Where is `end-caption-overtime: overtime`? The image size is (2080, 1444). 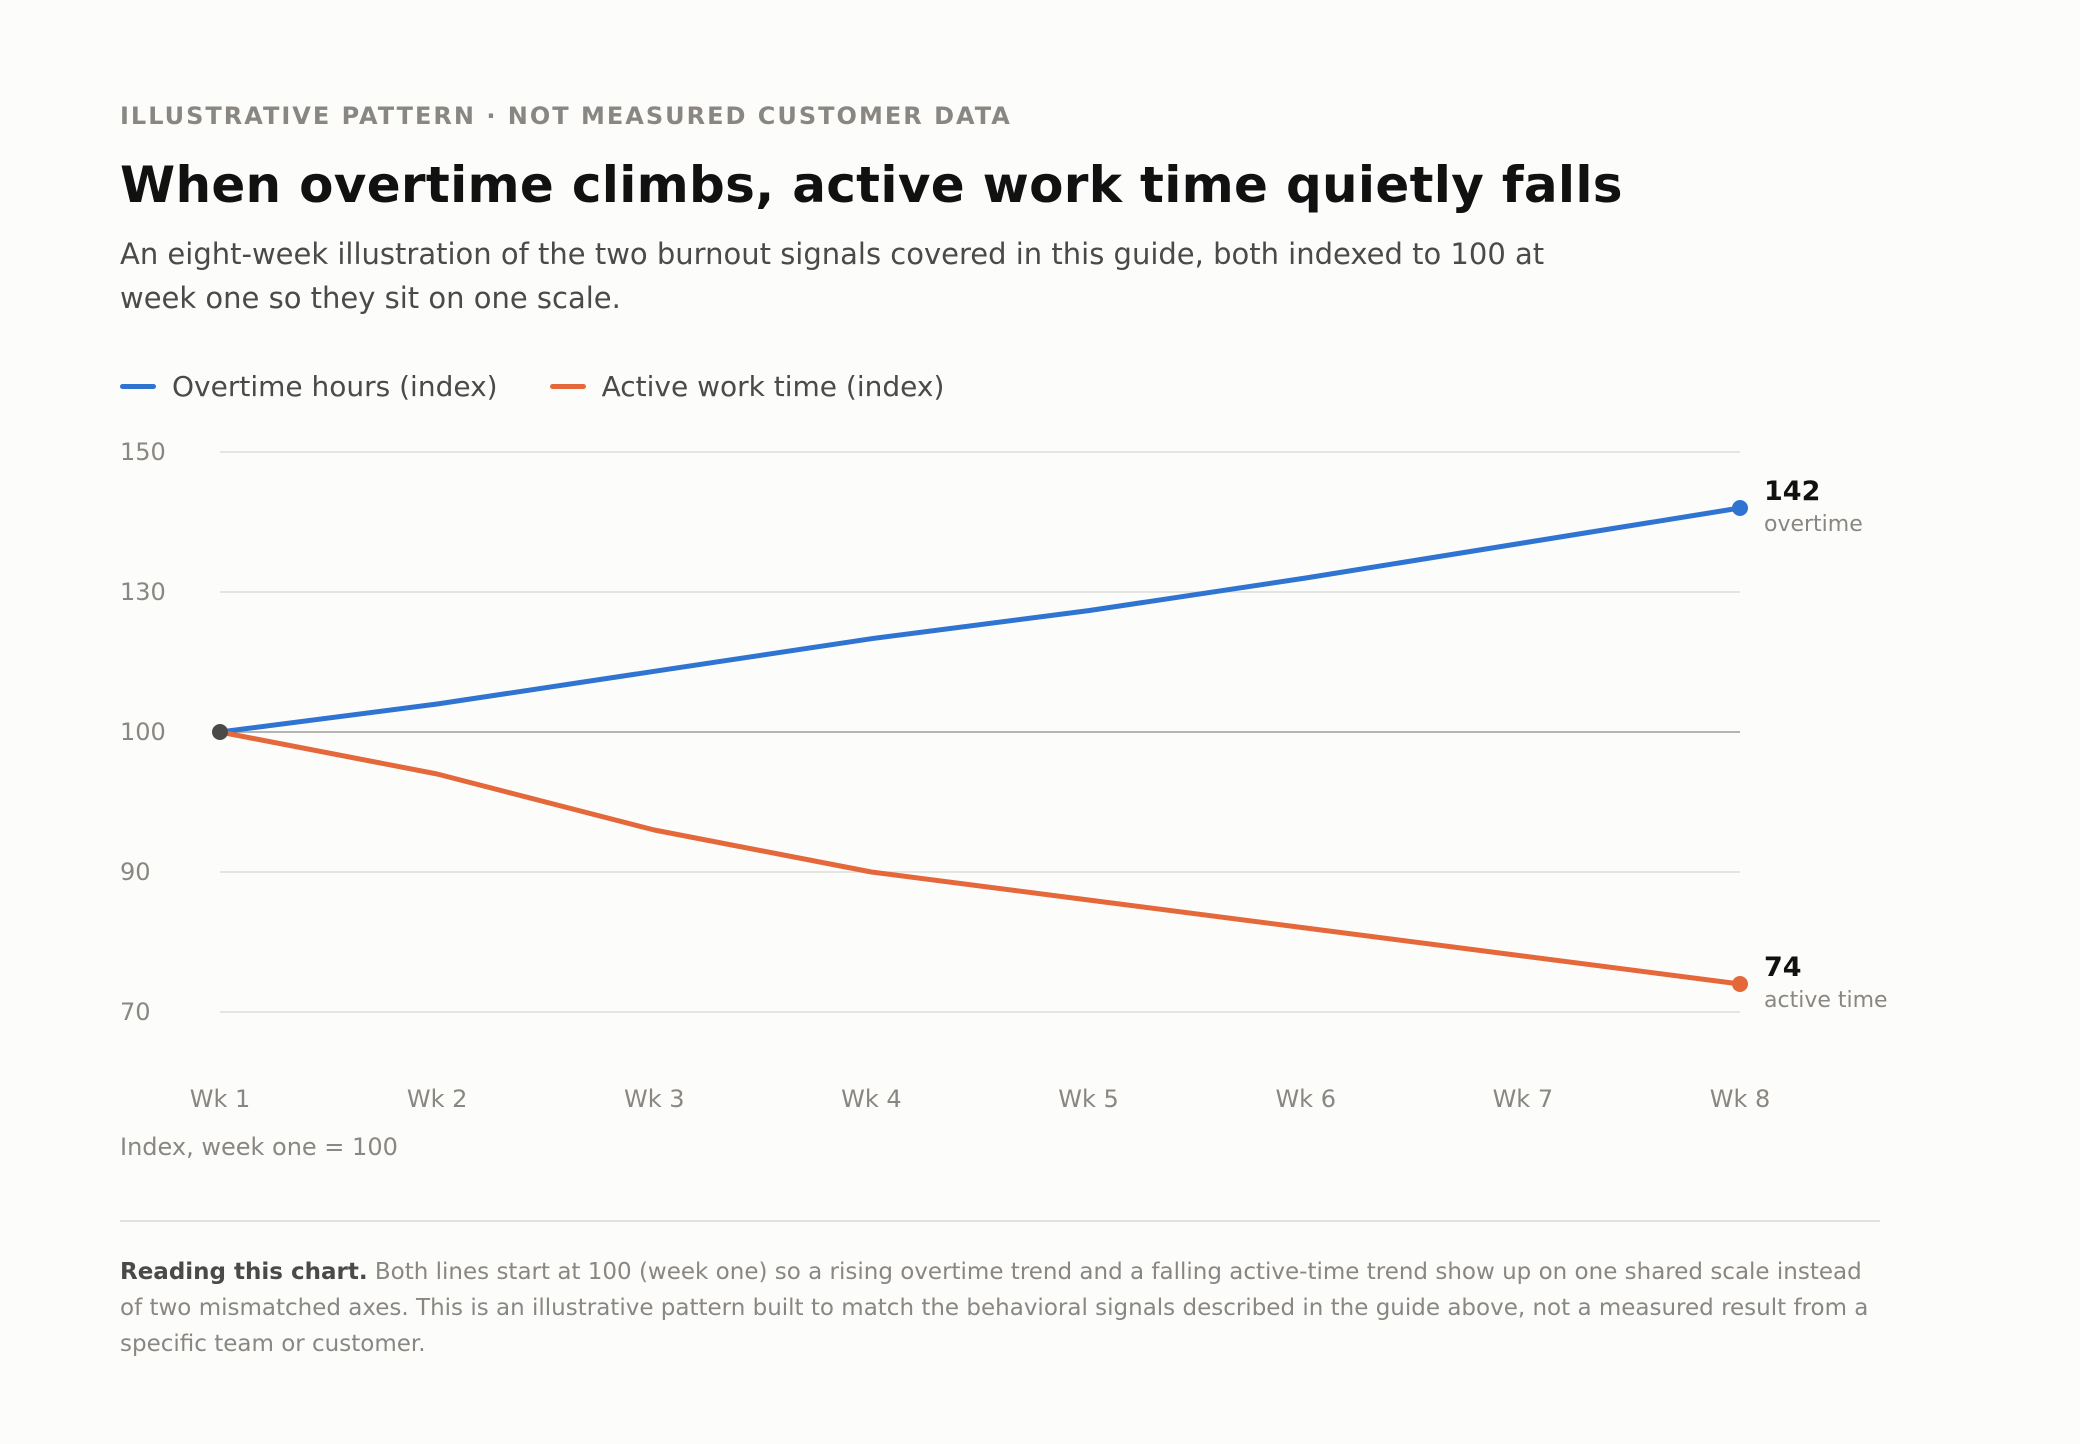 end-caption-overtime: overtime is located at coordinates (1813, 524).